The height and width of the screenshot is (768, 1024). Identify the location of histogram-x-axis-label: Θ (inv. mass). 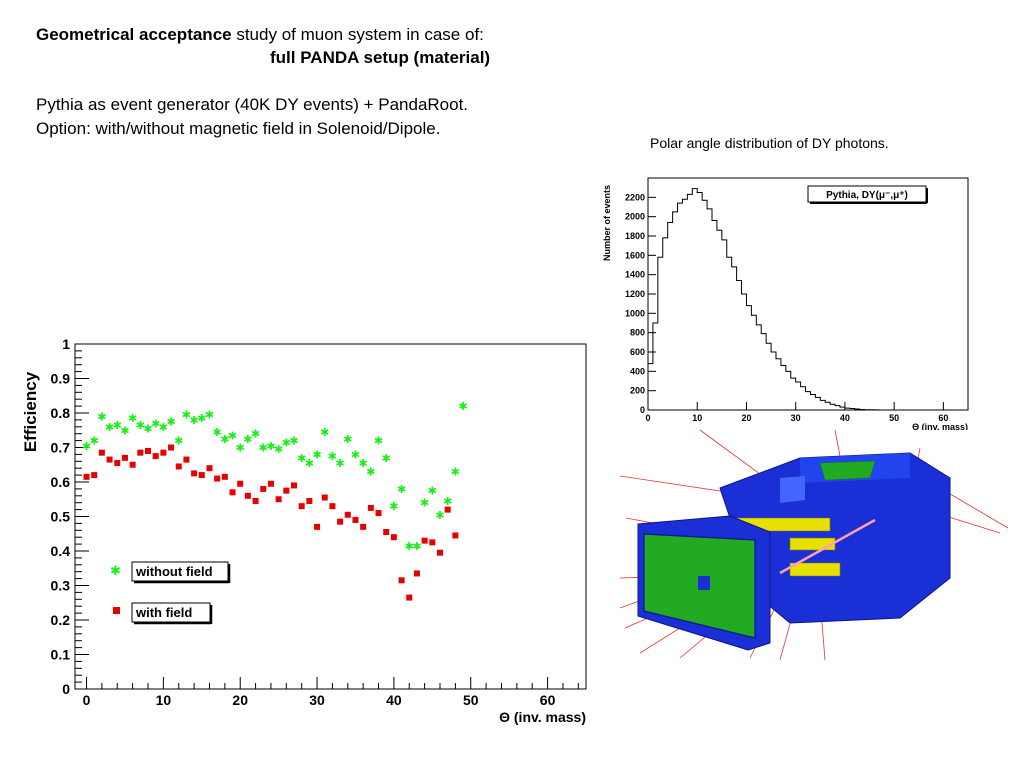
(940, 426).